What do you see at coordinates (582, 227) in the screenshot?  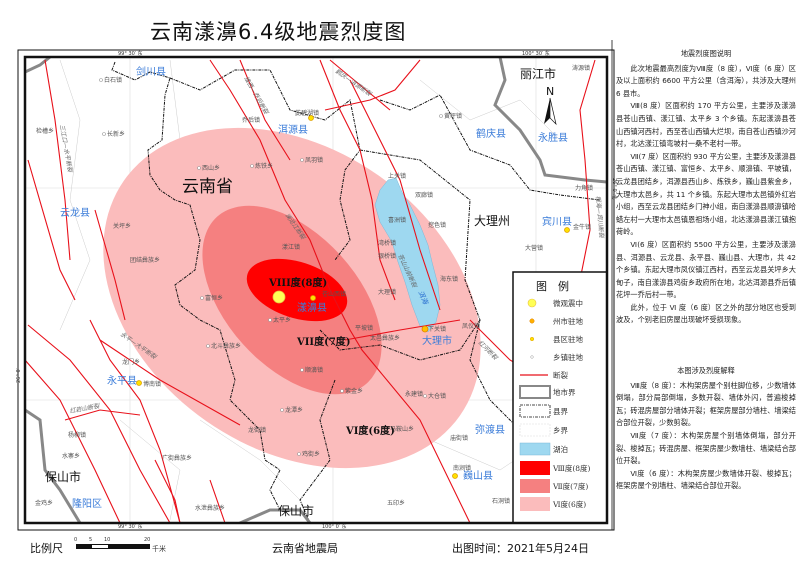 I see `svg-text: 金牛镇` at bounding box center [582, 227].